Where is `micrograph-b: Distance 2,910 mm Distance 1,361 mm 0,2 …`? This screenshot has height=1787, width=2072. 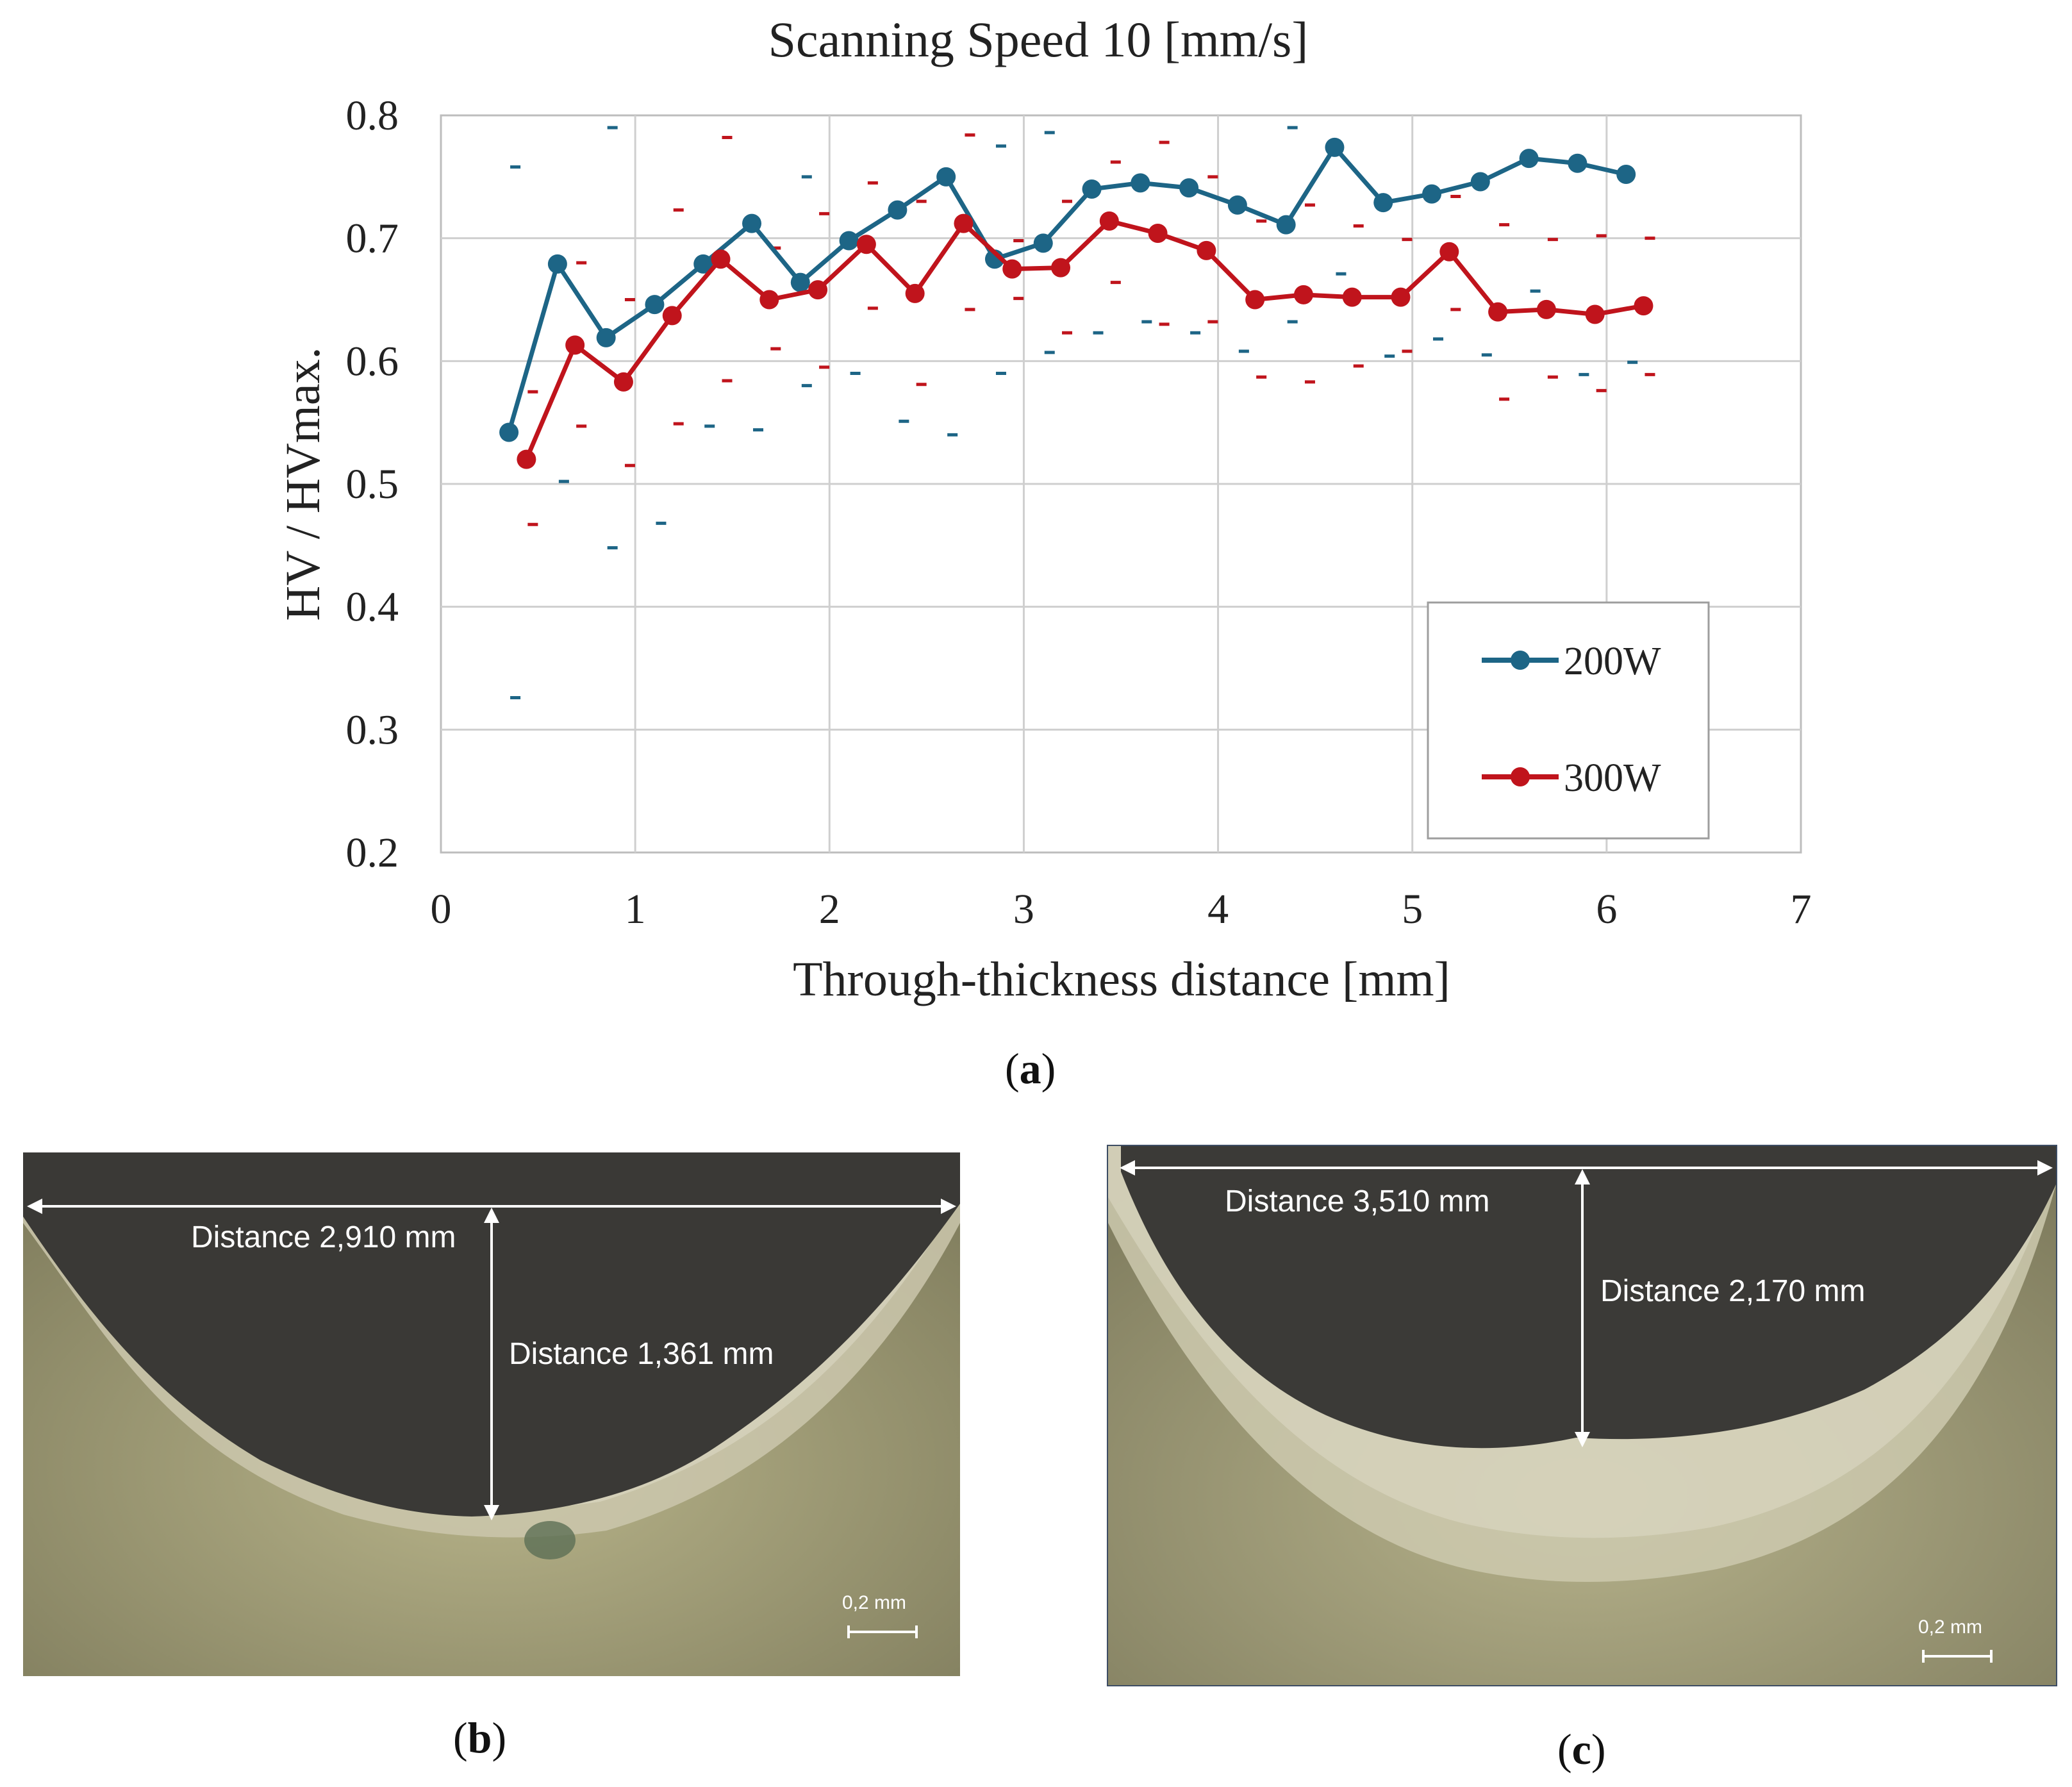 micrograph-b: Distance 2,910 mm Distance 1,361 mm 0,2 … is located at coordinates (491, 1414).